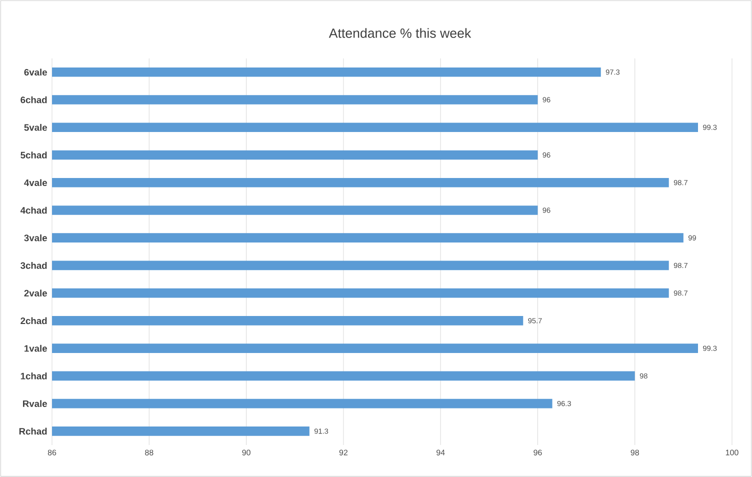 This screenshot has width=752, height=477. What do you see at coordinates (35, 72) in the screenshot?
I see `y-tick-label: 6vale` at bounding box center [35, 72].